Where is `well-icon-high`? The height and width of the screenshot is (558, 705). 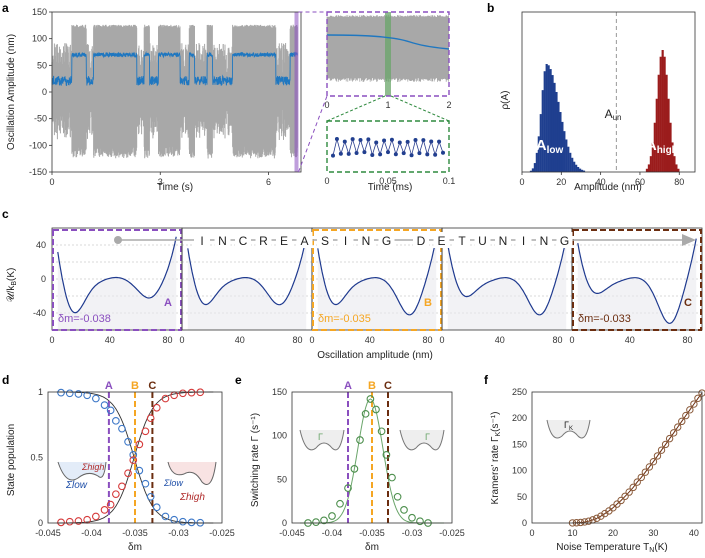 well-icon-high is located at coordinates (192, 473).